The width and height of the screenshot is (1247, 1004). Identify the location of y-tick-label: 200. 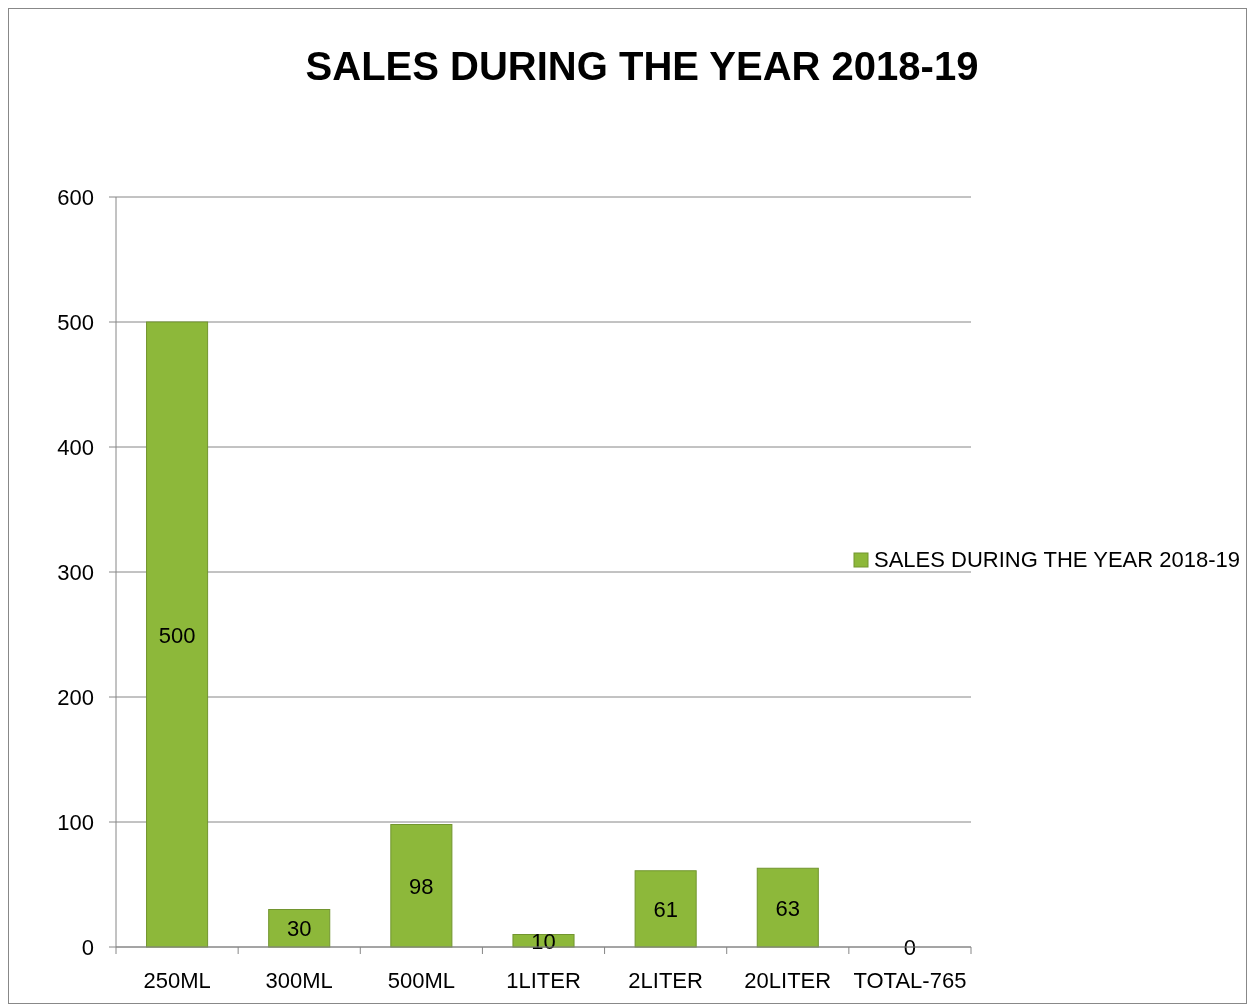
(75, 697).